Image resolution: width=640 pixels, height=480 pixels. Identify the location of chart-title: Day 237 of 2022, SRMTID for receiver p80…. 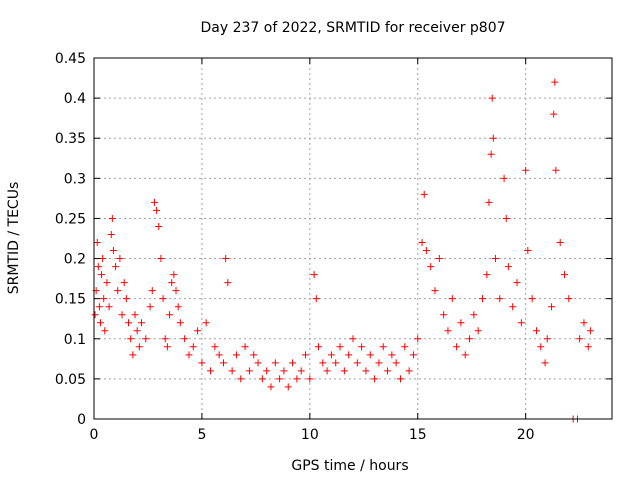
(352, 28).